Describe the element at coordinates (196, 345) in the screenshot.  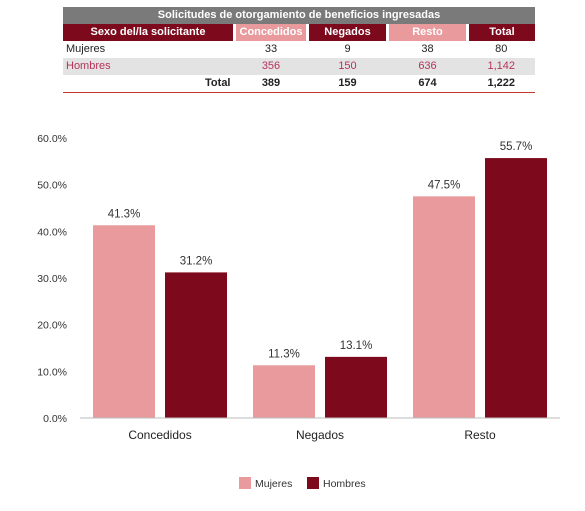
I see `bar-hombres-concedidos` at that location.